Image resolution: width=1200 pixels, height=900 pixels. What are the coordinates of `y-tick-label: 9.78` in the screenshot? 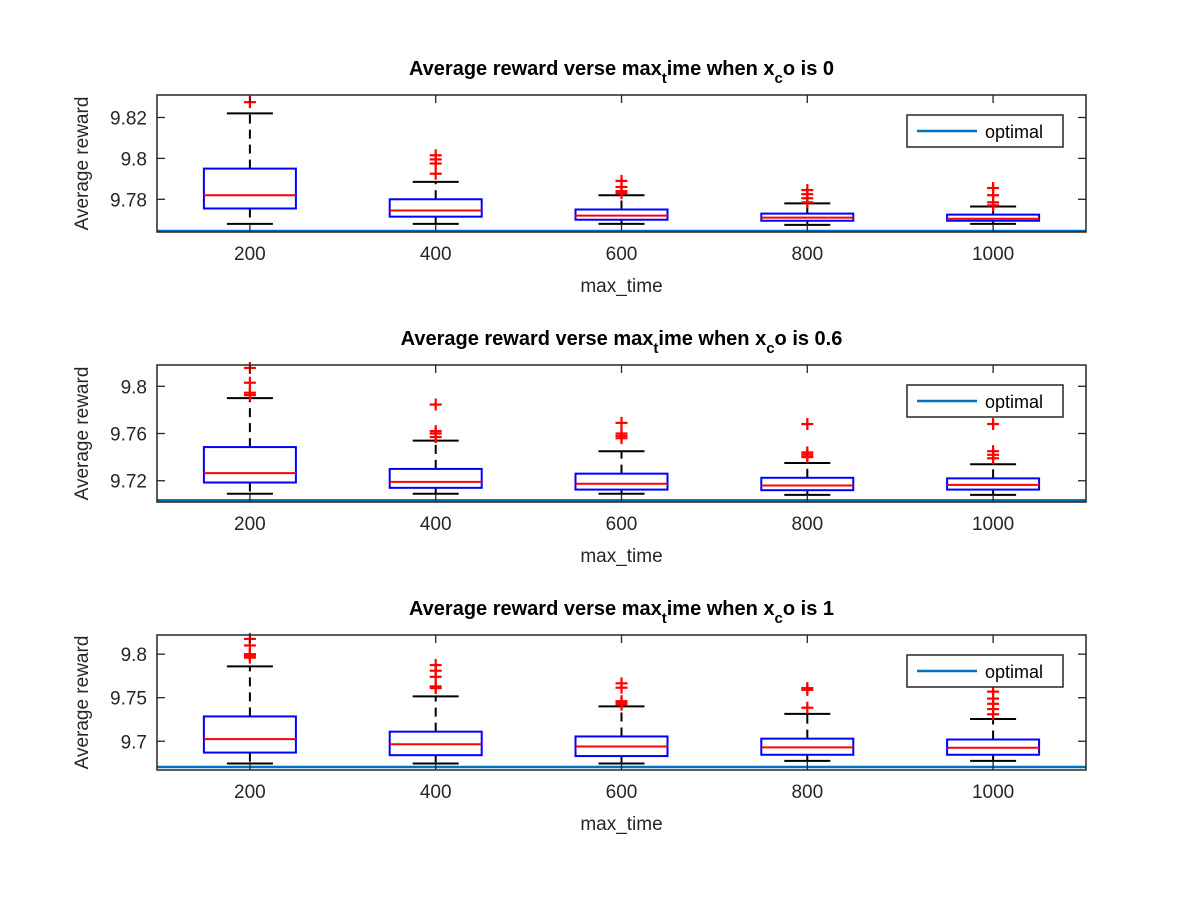 It's located at (128, 200).